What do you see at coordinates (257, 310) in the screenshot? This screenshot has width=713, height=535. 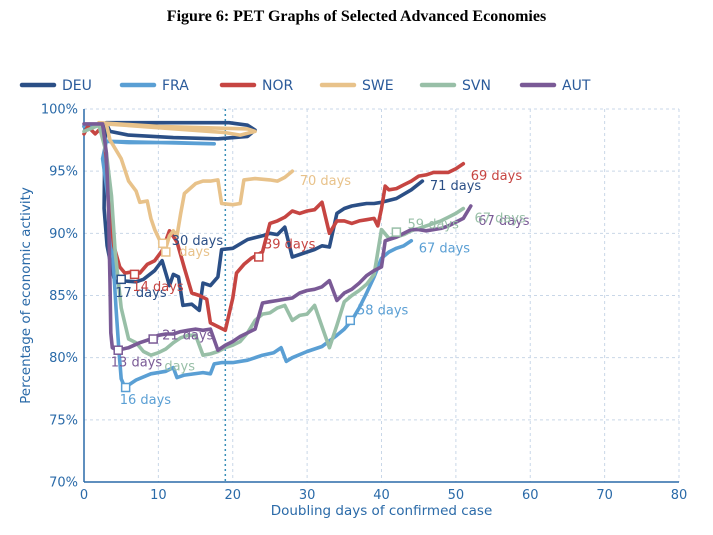 I see `marker-layer` at bounding box center [257, 310].